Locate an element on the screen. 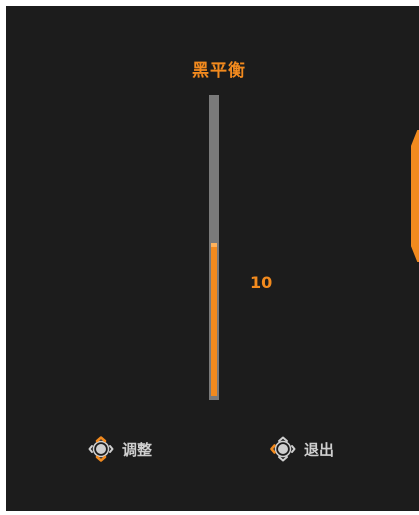 The width and height of the screenshot is (419, 515). black-balance-slider is located at coordinates (214, 247).